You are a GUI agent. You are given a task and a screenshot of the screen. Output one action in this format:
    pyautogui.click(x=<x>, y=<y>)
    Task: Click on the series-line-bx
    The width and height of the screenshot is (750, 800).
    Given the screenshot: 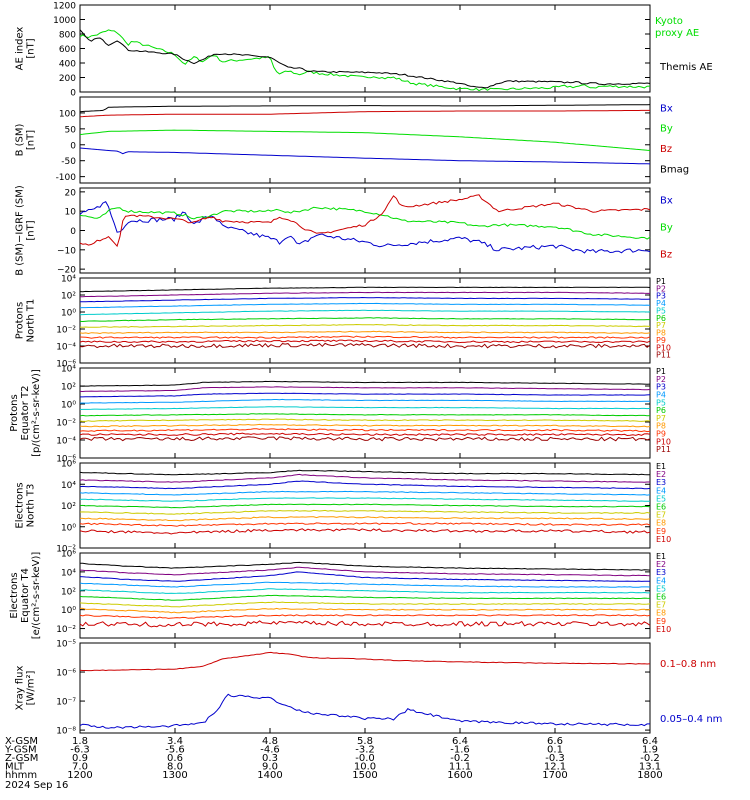 What is the action you would take?
    pyautogui.click(x=365, y=227)
    